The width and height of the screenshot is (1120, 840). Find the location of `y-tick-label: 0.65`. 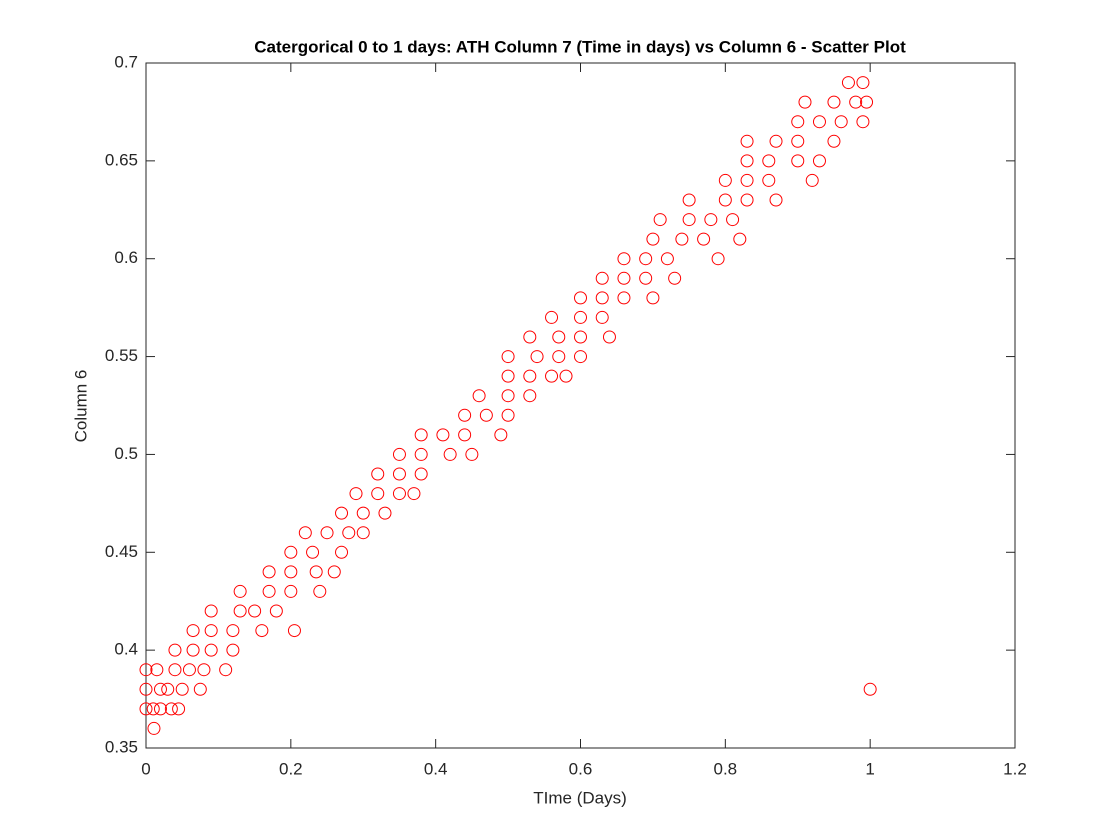

y-tick-label: 0.65 is located at coordinates (121, 159).